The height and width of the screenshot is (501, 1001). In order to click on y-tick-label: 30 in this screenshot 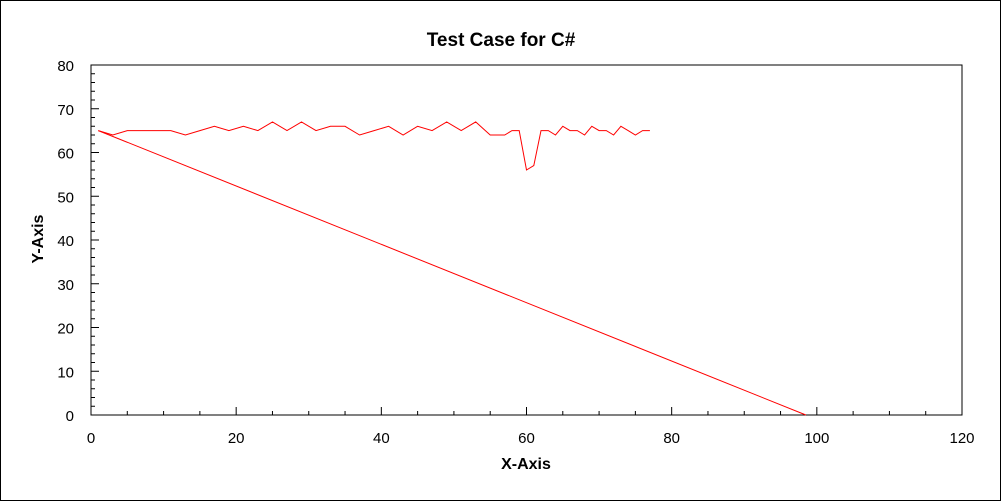, I will do `click(65, 285)`.